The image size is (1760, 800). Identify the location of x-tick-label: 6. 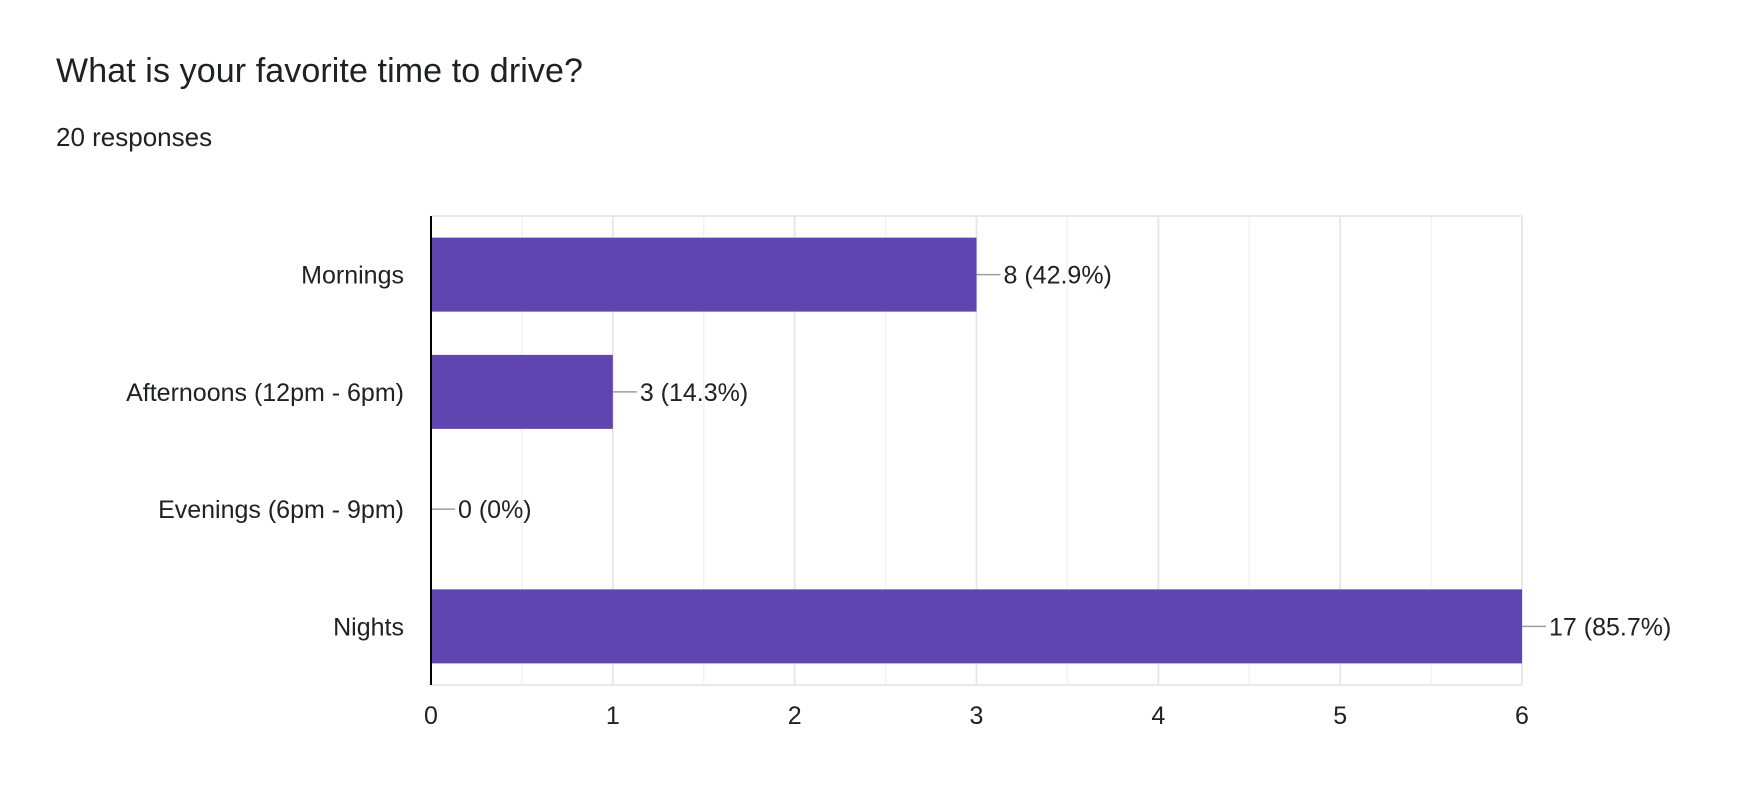
(1522, 716).